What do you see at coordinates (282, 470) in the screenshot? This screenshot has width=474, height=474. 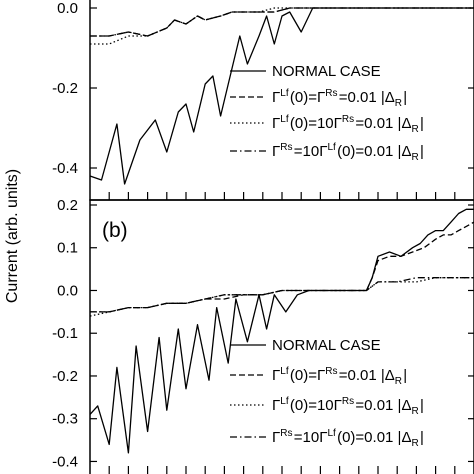 I see `panel-b-x-ticks` at bounding box center [282, 470].